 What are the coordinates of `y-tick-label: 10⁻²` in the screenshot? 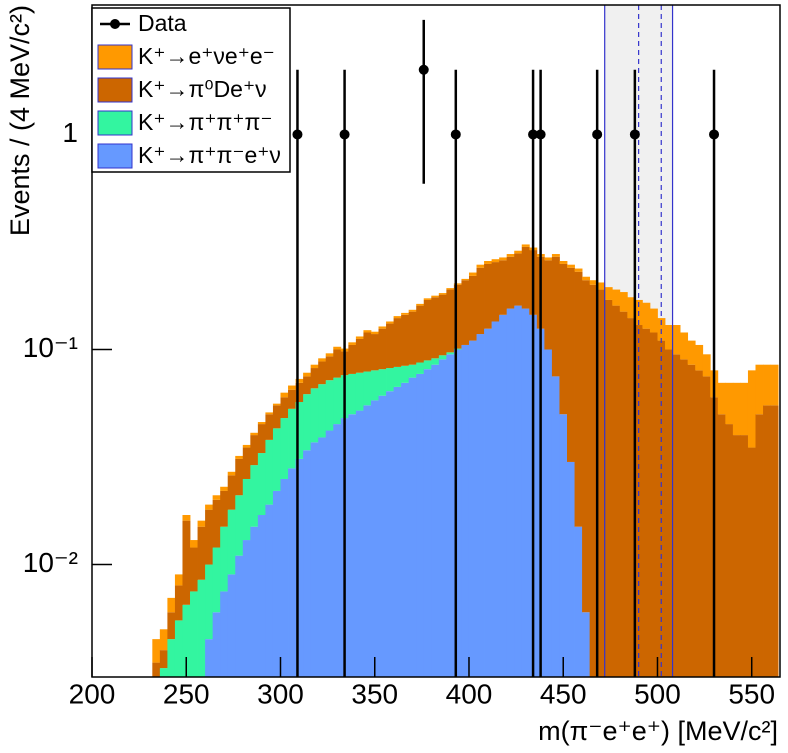 It's located at (50, 562).